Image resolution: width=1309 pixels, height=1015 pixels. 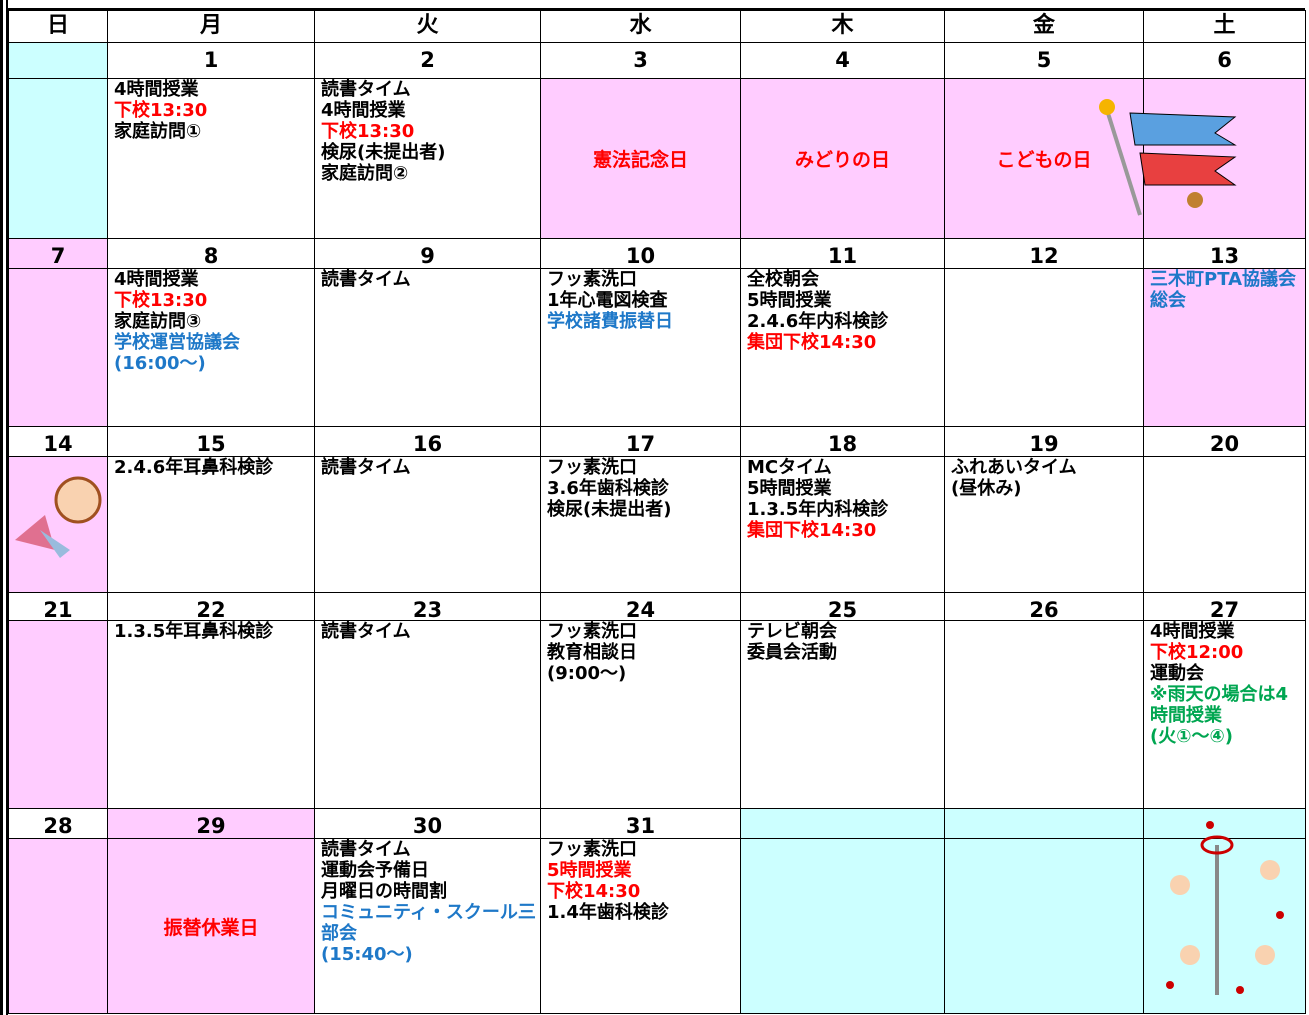 I want to click on date-number: 21, so click(x=58, y=610).